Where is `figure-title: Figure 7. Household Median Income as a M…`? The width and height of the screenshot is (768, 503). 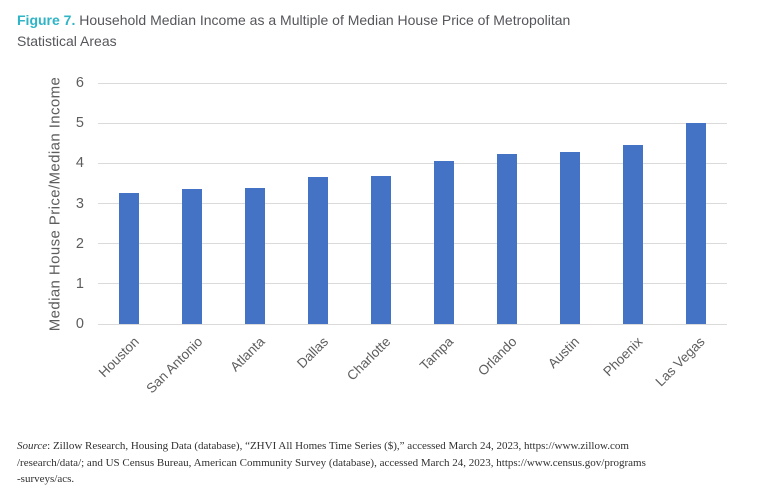 figure-title: Figure 7. Household Median Income as a M… is located at coordinates (373, 30).